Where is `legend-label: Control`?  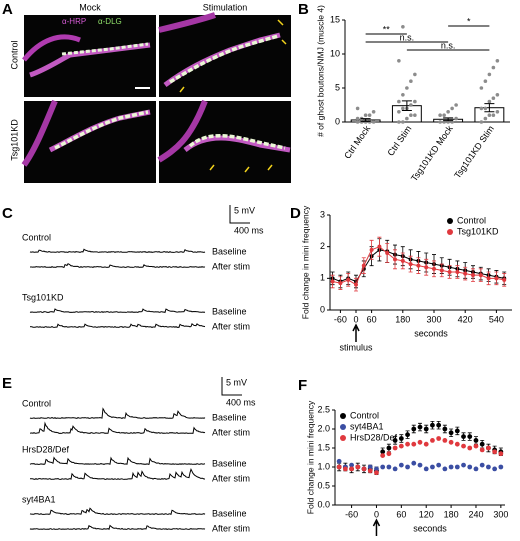
legend-label: Control is located at coordinates (364, 415).